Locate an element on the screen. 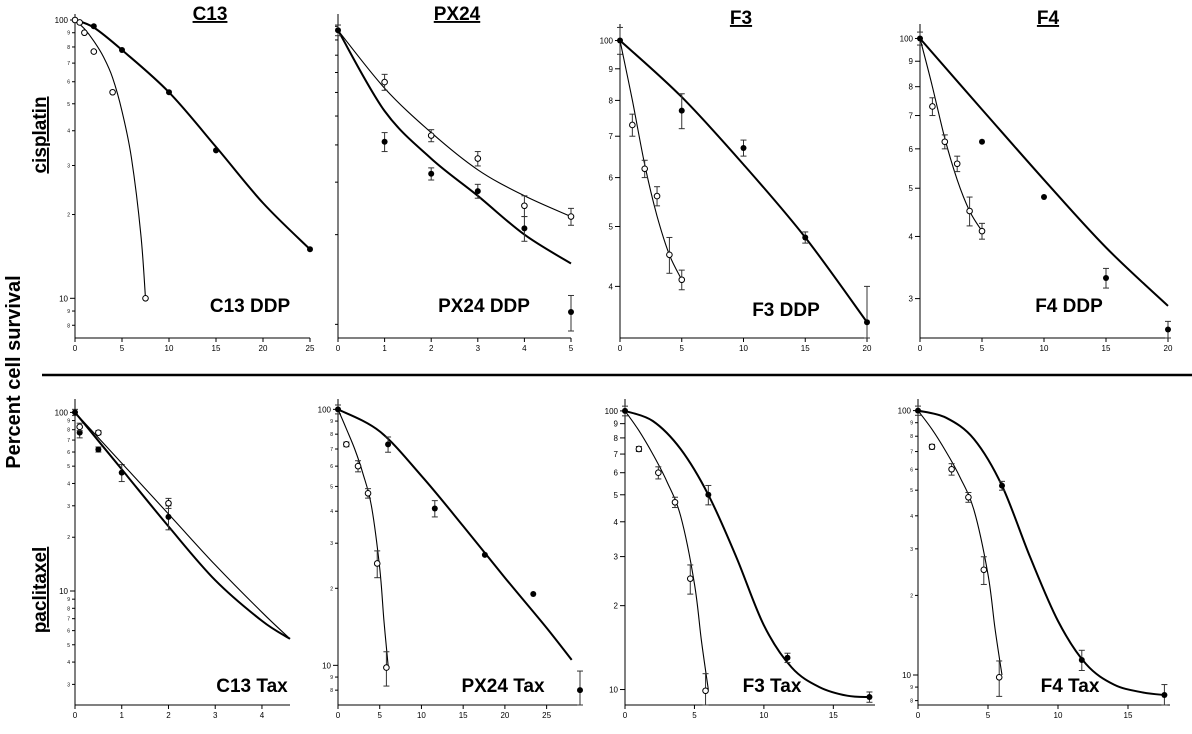 This screenshot has height=734, width=1192. row-heading-cisplatin: cisplatin is located at coordinates (40, 134).